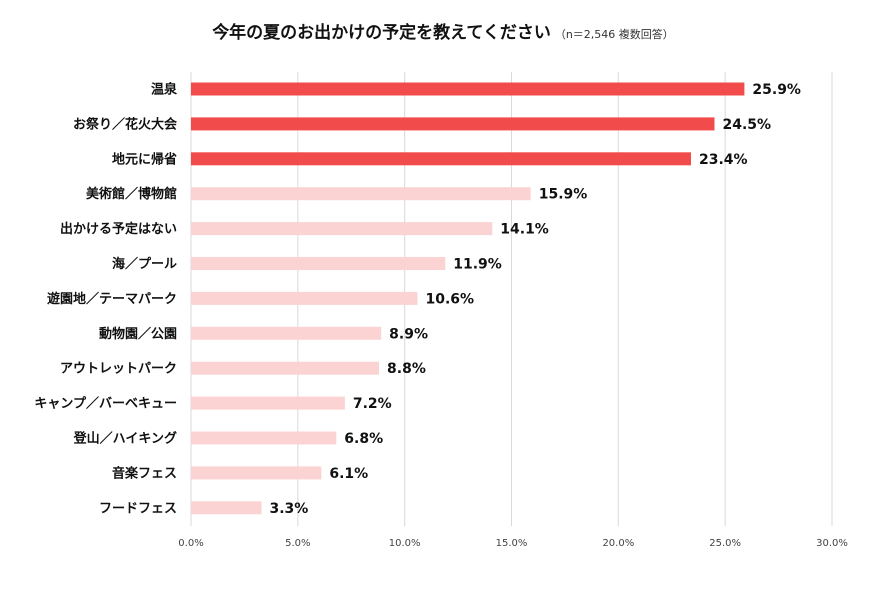 The width and height of the screenshot is (886, 589). Describe the element at coordinates (144, 159) in the screenshot. I see `category-label: 地元に帰省` at that location.